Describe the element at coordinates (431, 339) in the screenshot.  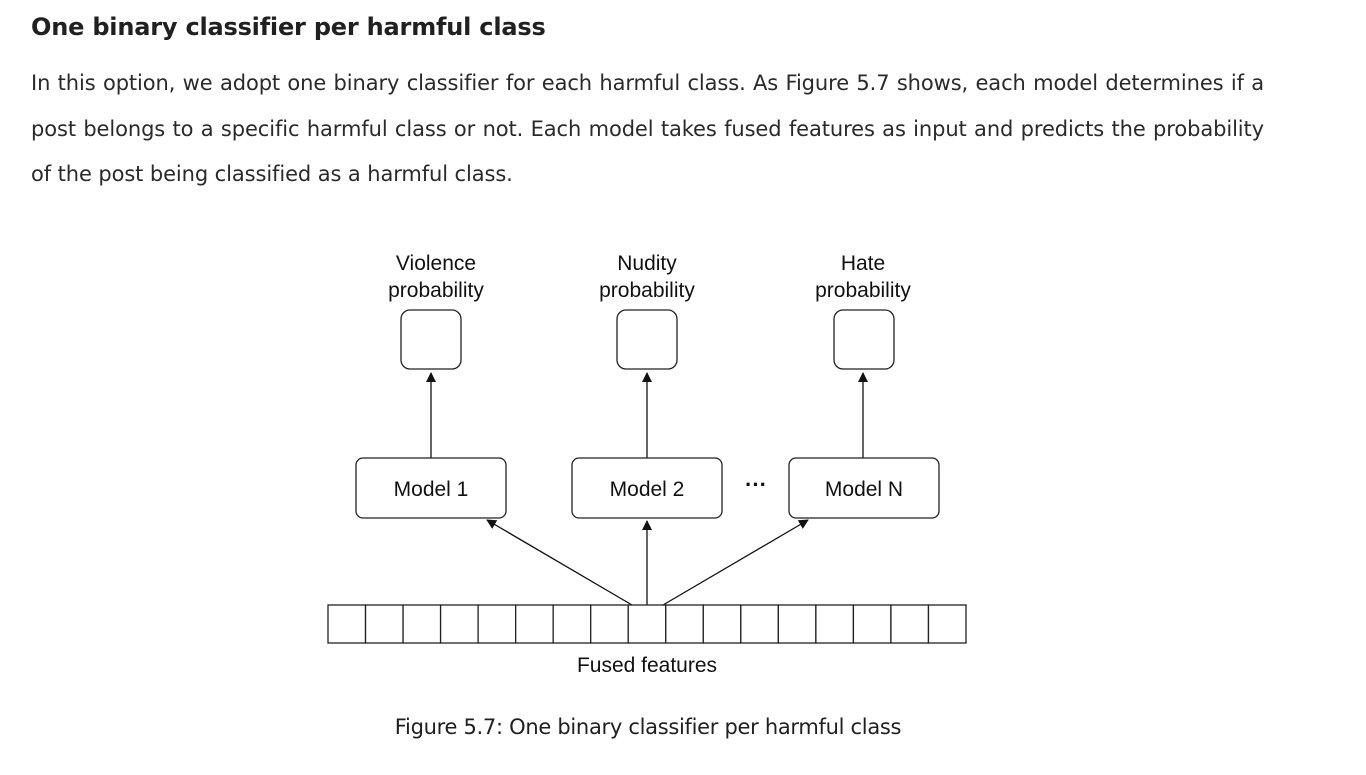
I see `output-box-violence` at that location.